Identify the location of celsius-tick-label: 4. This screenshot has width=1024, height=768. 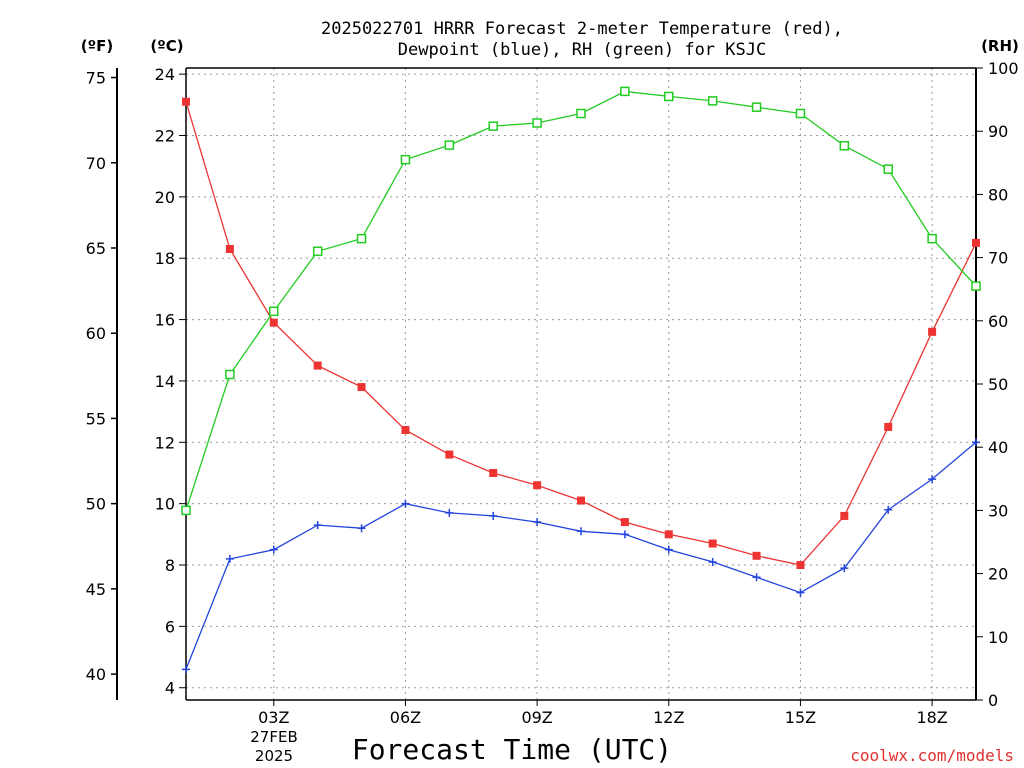
(170, 688).